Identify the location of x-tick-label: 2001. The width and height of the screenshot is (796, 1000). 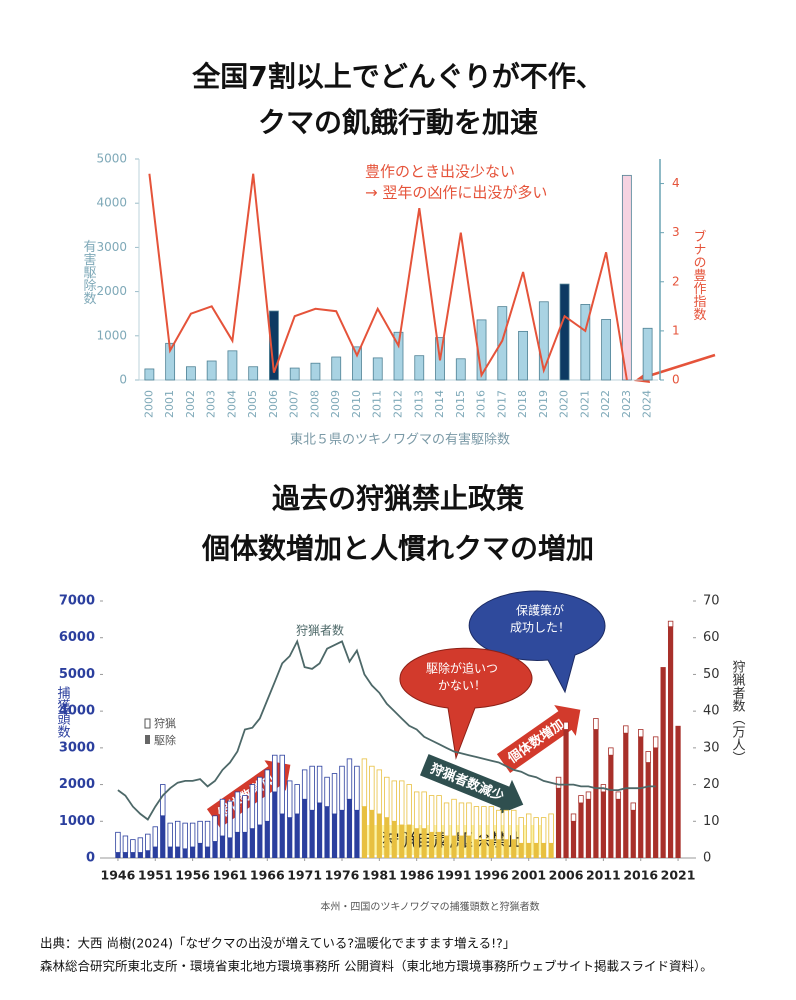
(528, 875).